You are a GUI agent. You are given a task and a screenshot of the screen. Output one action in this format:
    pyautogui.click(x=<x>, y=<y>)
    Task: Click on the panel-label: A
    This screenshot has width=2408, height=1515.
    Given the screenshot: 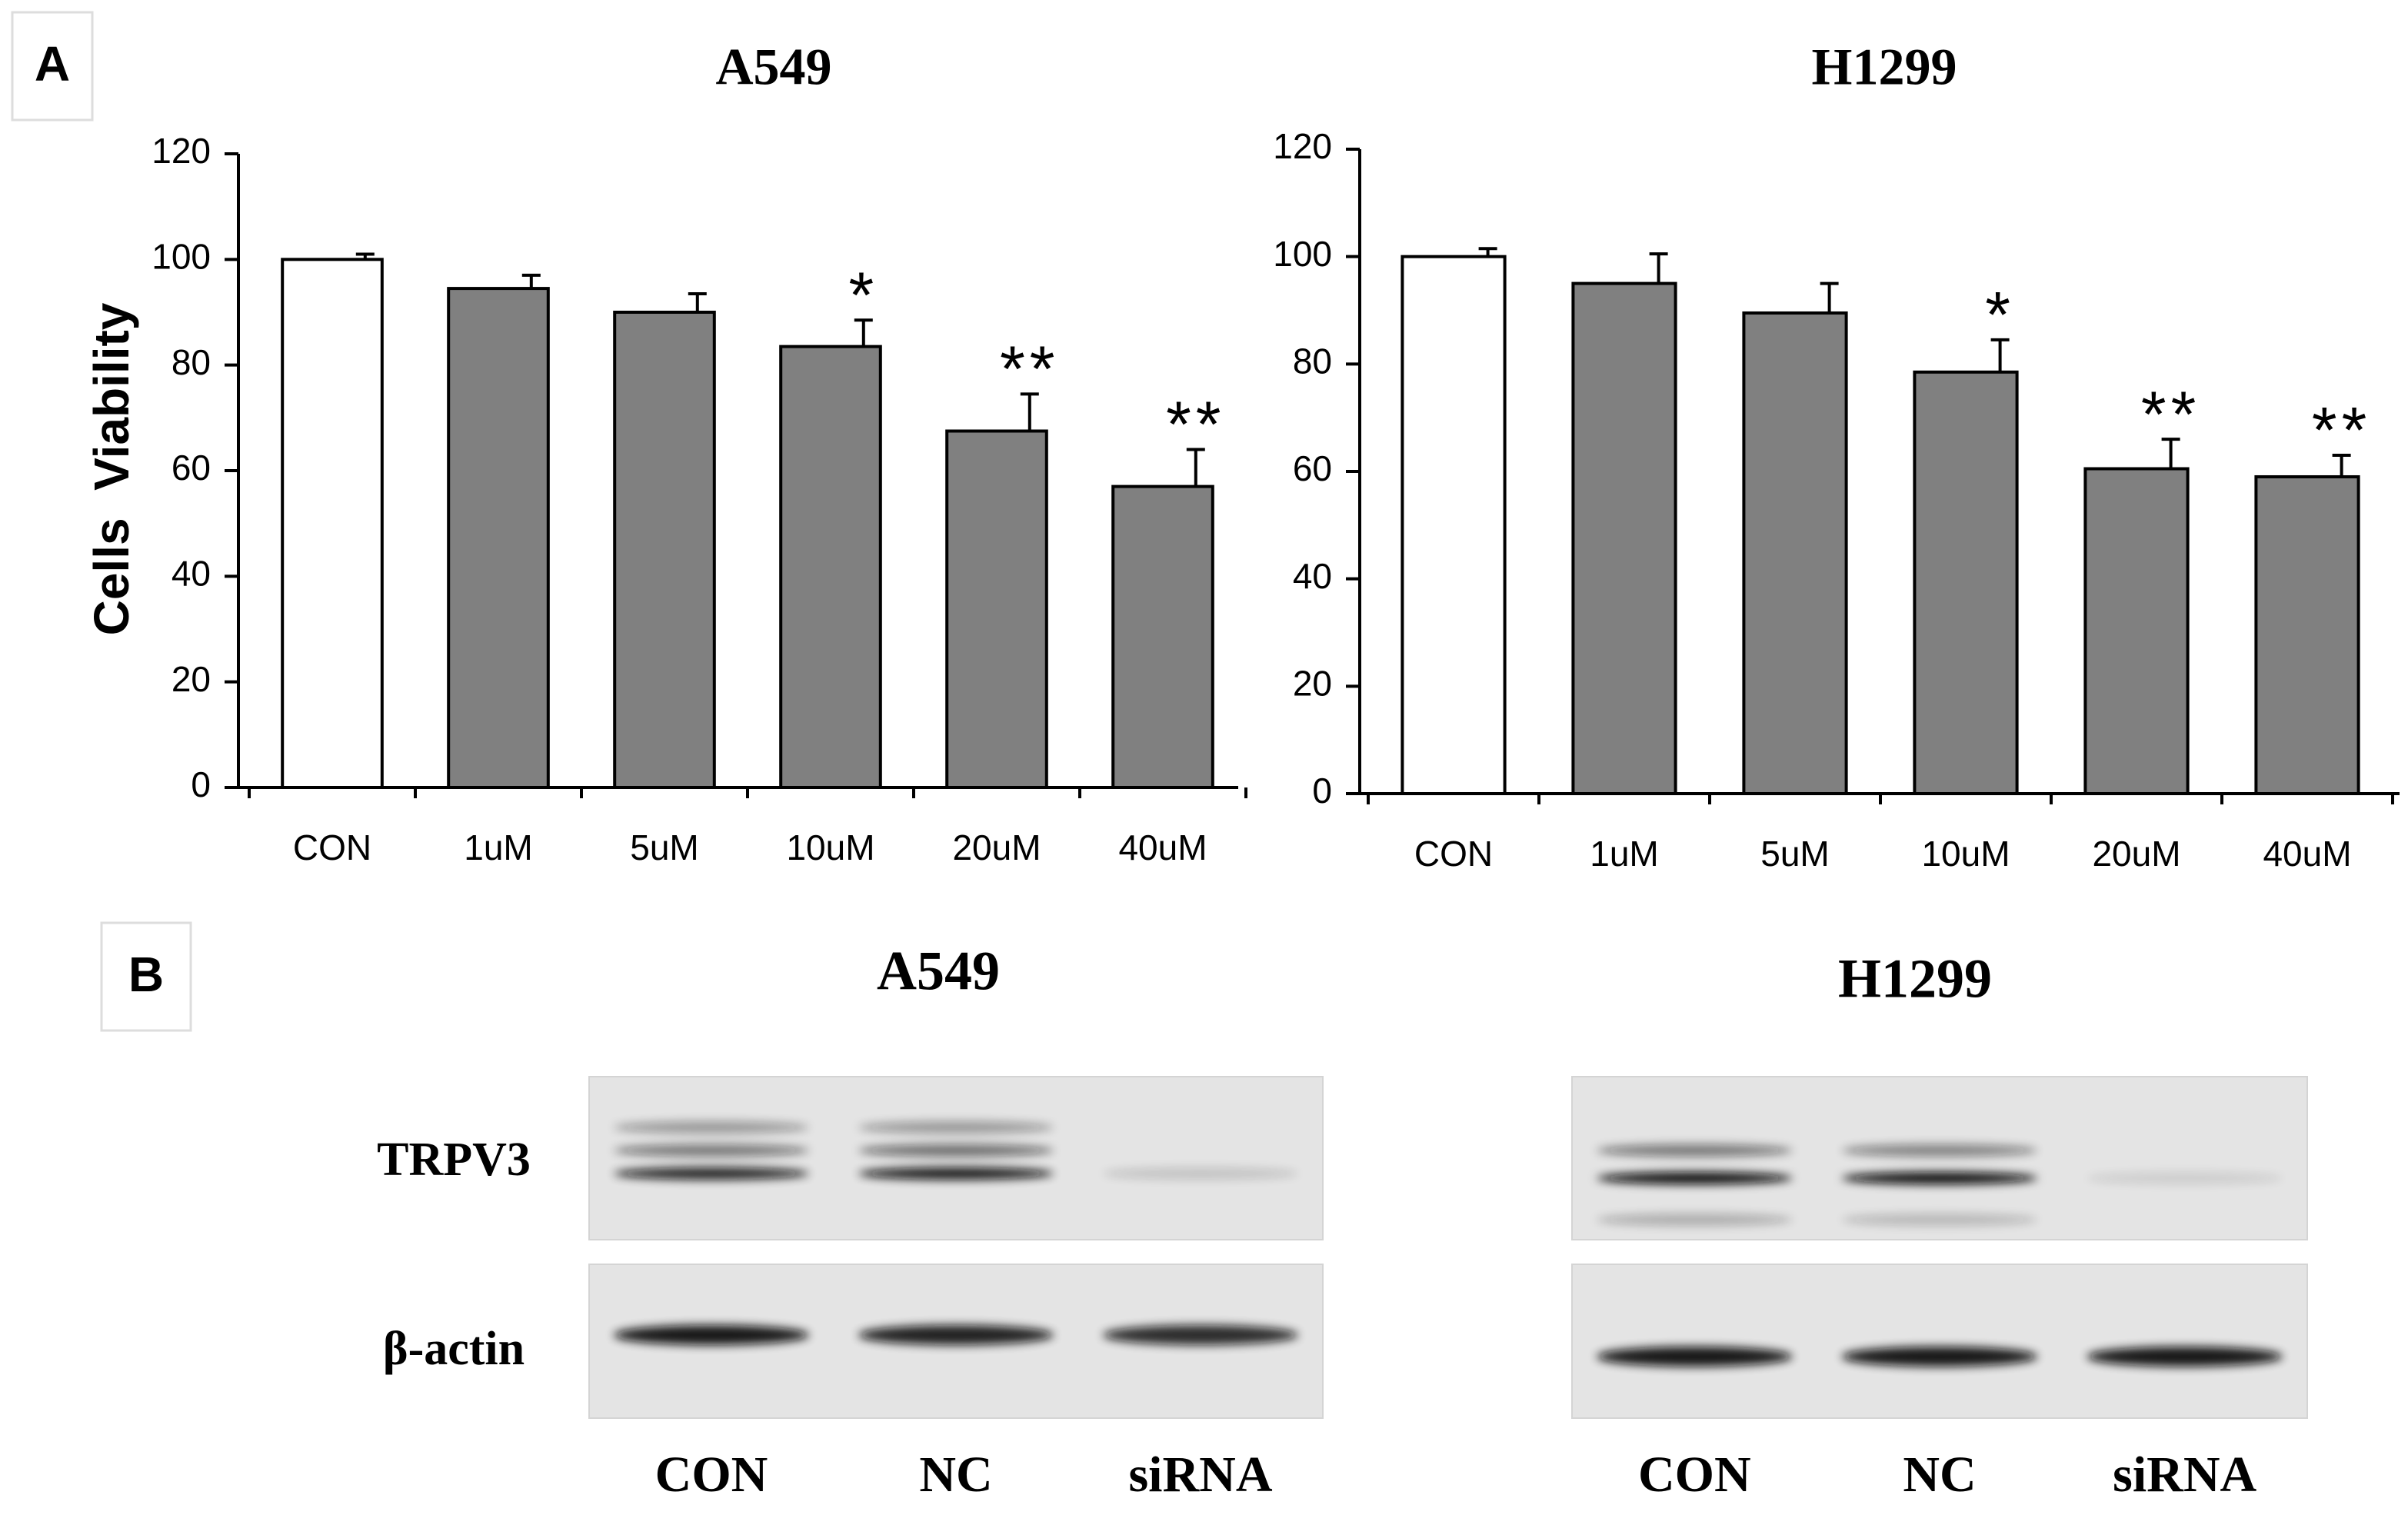 What is the action you would take?
    pyautogui.click(x=52, y=64)
    